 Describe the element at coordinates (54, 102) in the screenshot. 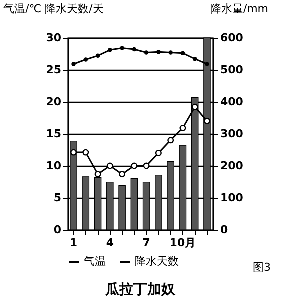

I see `y-tick-label: 20` at that location.